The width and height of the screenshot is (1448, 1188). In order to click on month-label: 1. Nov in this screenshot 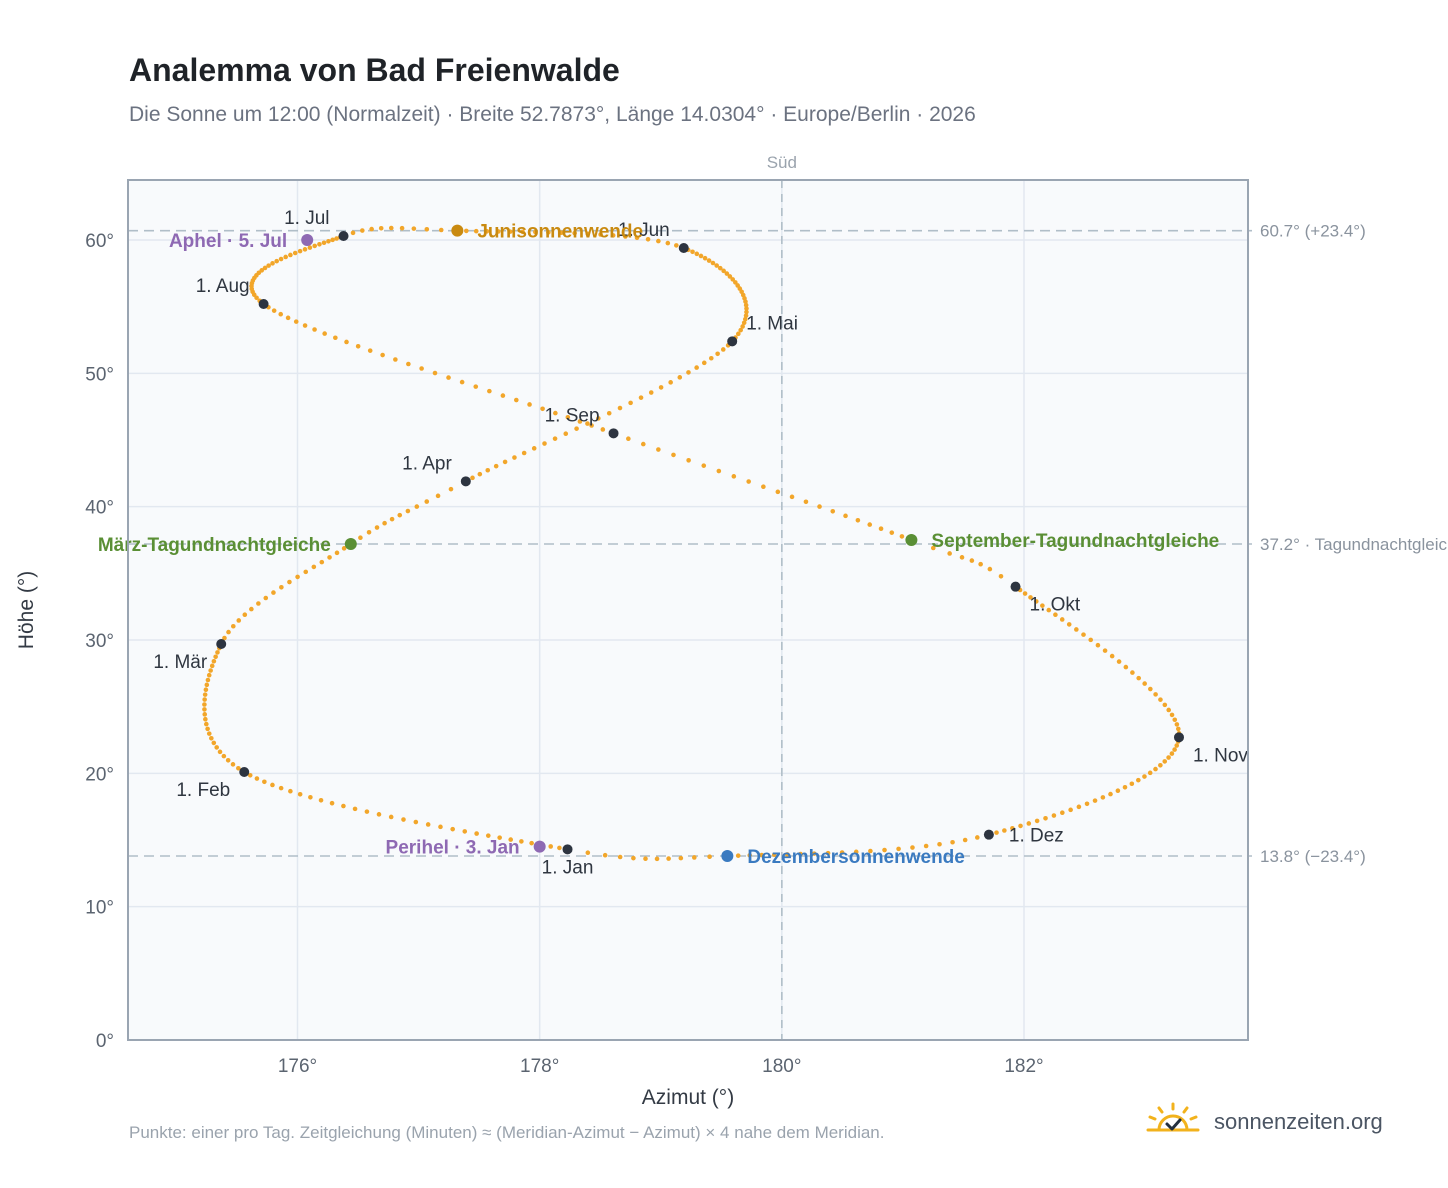, I will do `click(1220, 755)`.